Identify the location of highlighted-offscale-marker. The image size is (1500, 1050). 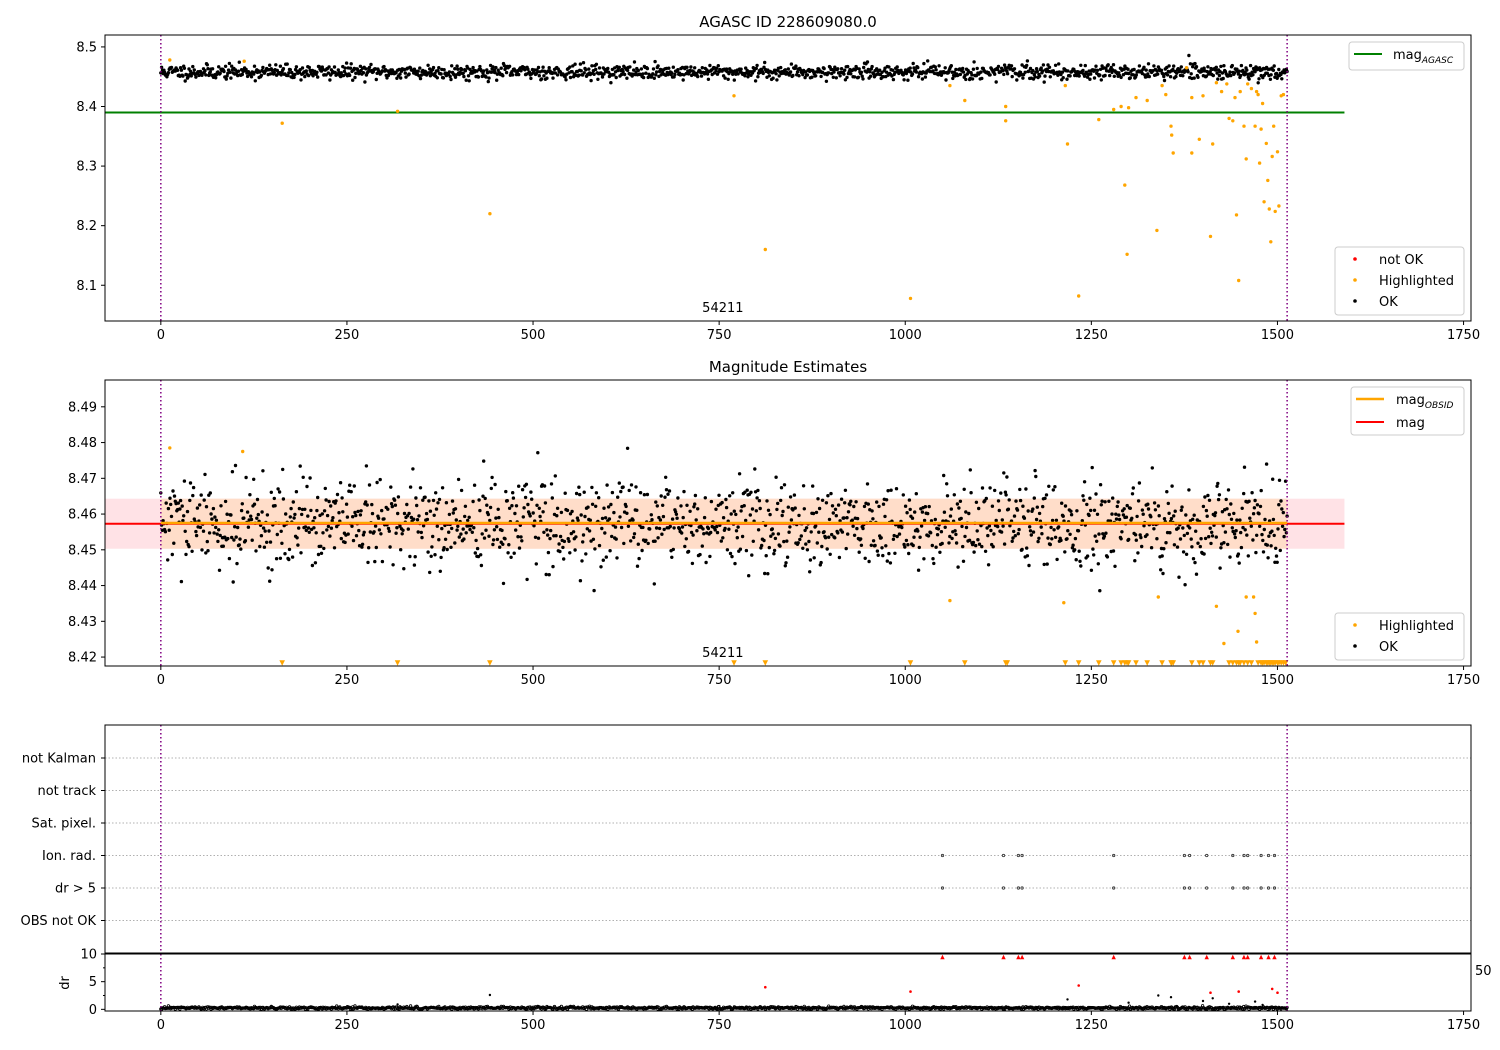
(1244, 663).